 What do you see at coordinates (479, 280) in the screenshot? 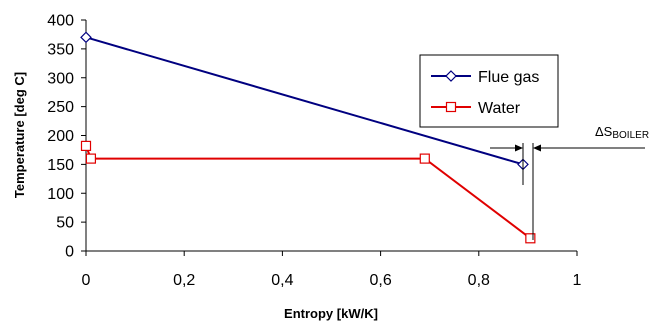
I see `x-tick-label: 0,8` at bounding box center [479, 280].